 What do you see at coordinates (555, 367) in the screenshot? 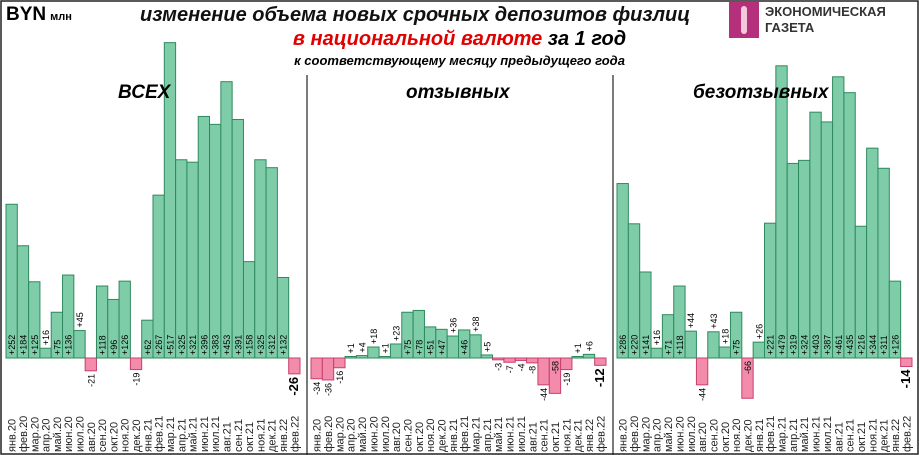
I see `data-label: -58` at bounding box center [555, 367].